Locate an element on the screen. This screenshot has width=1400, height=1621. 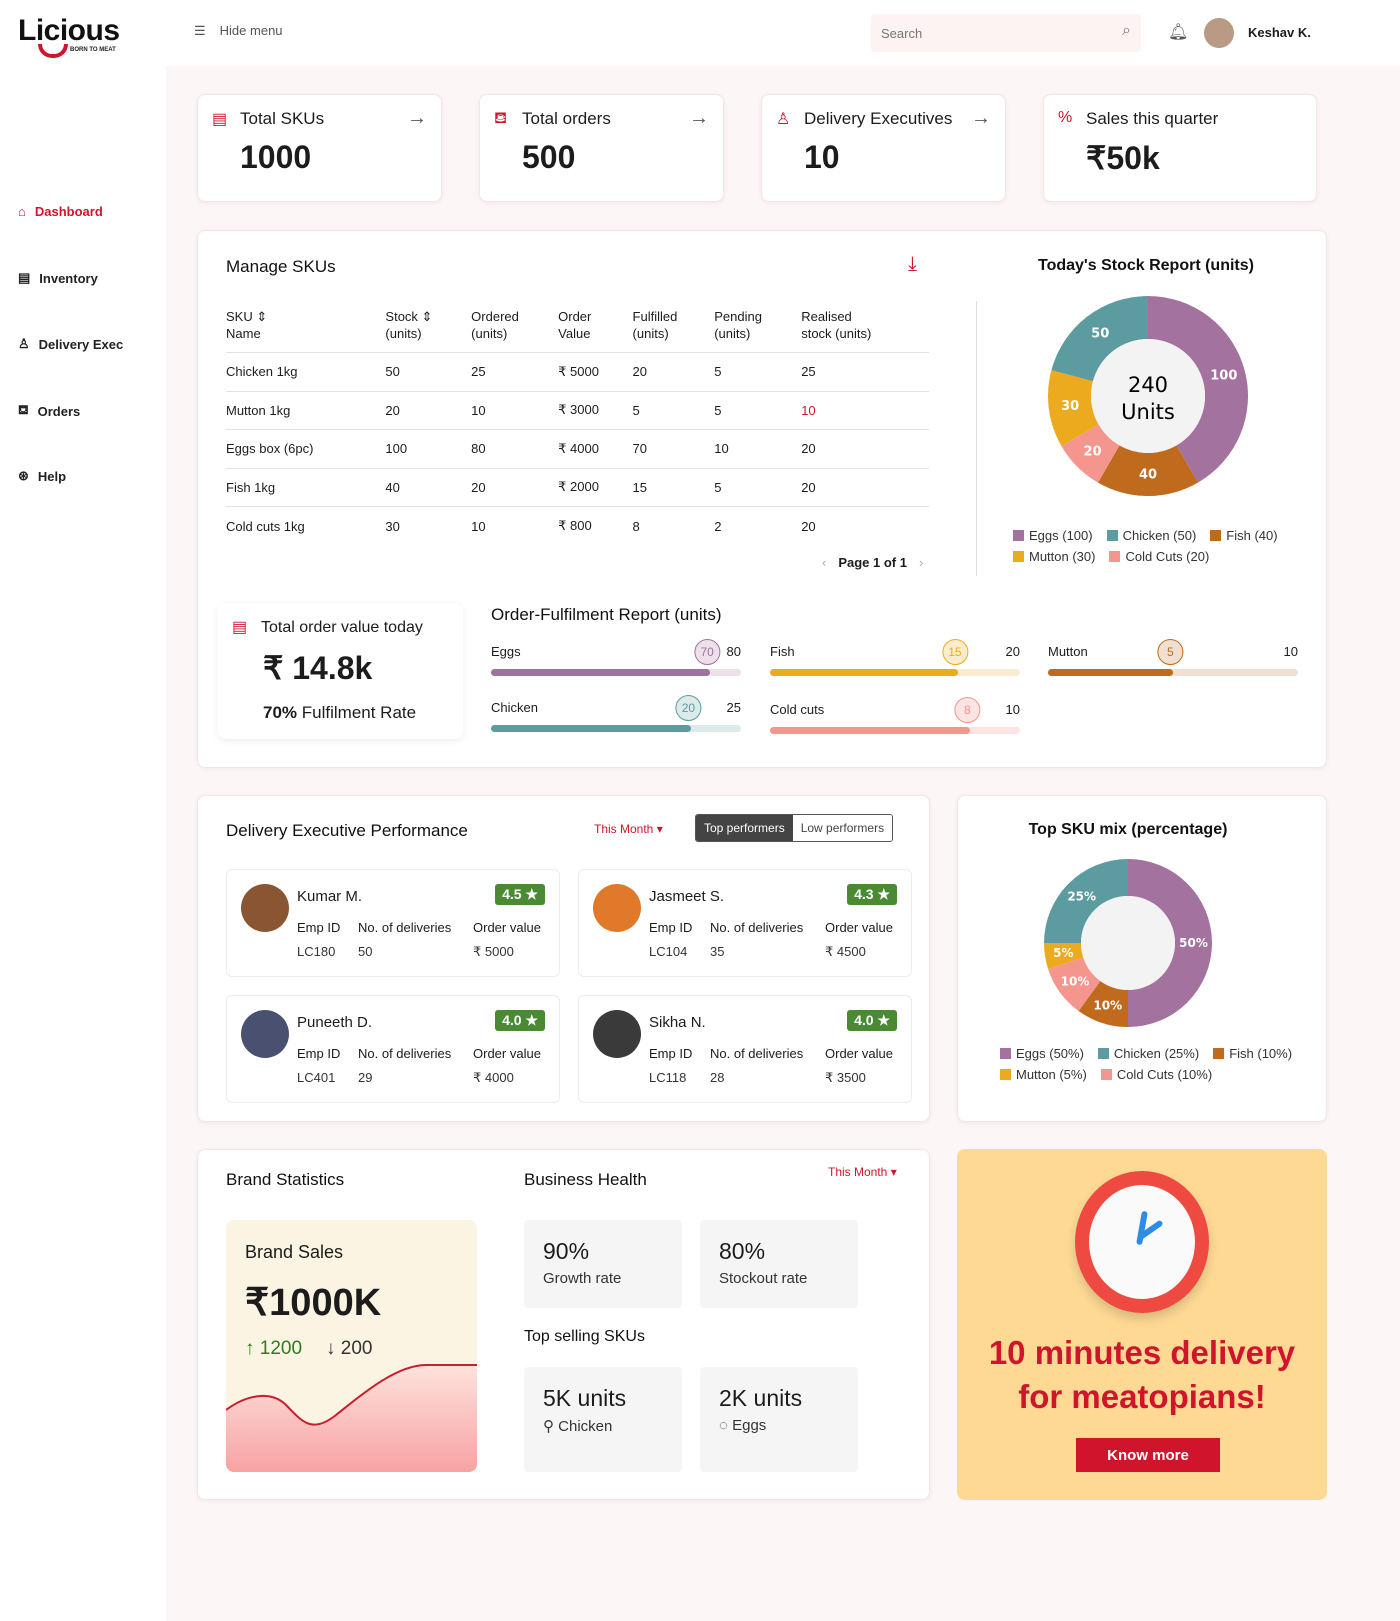
column-header: SKU ⇕ Name is located at coordinates (247, 325).